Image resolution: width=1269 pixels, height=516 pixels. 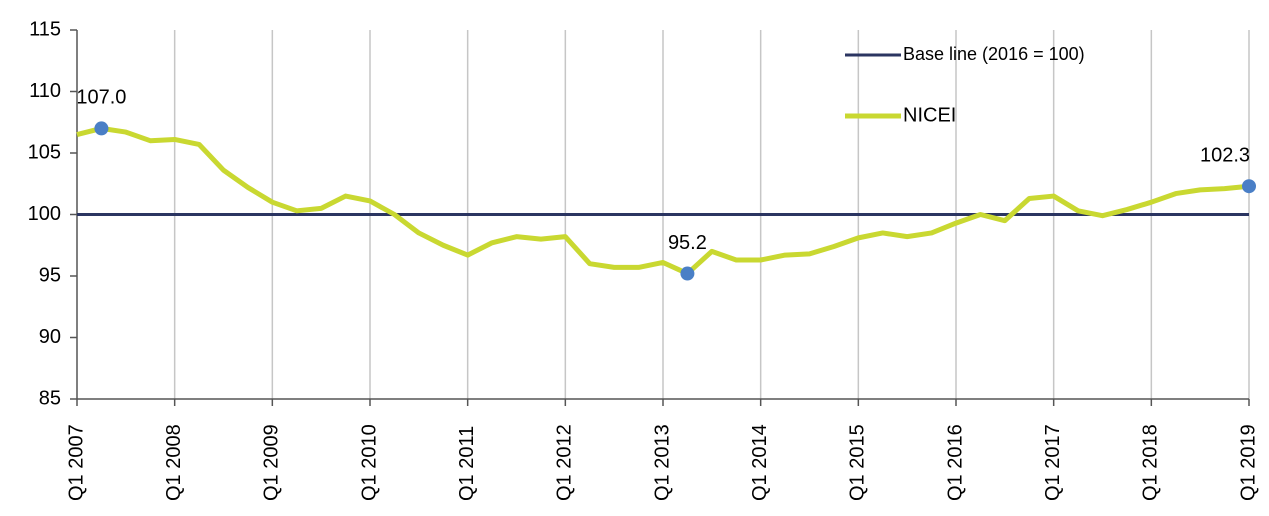 What do you see at coordinates (174, 462) in the screenshot?
I see `x-tick-label: Q1 2008` at bounding box center [174, 462].